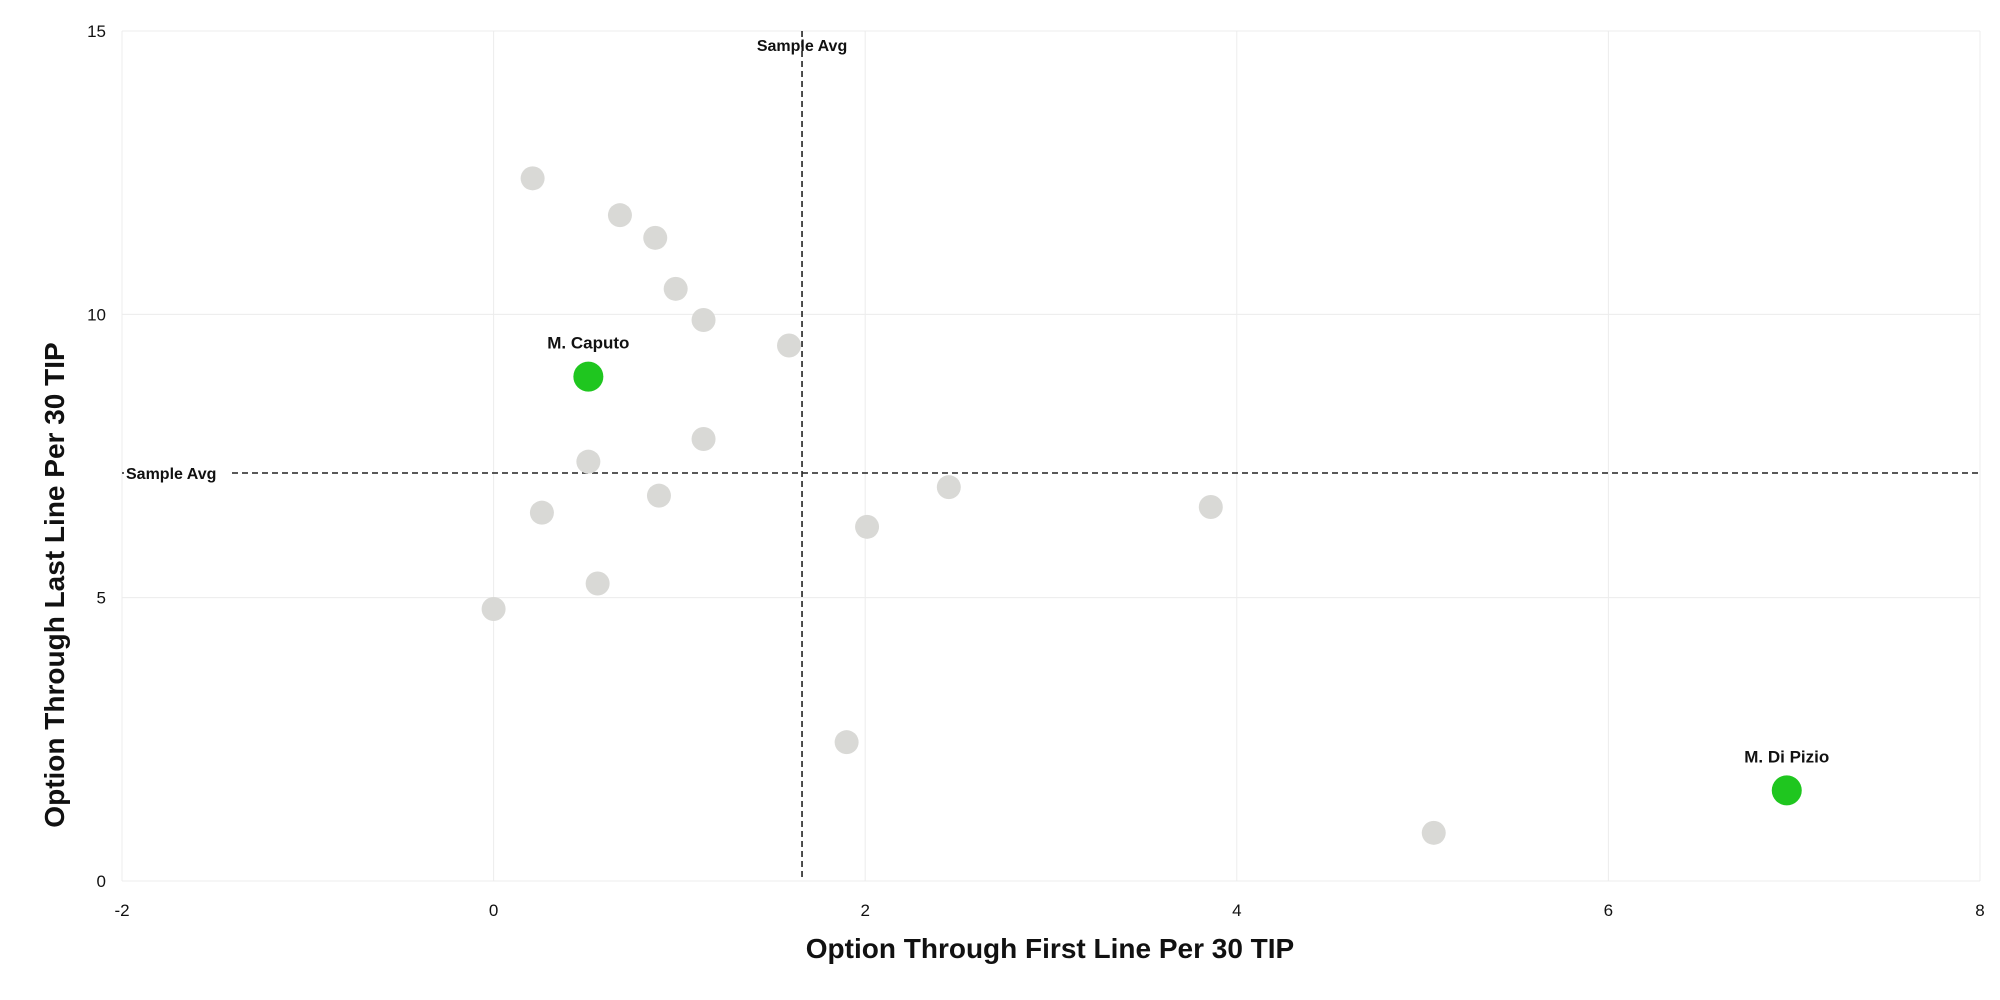 This screenshot has height=1000, width=2000. I want to click on highlighted-point-label: M. Caputo, so click(588, 343).